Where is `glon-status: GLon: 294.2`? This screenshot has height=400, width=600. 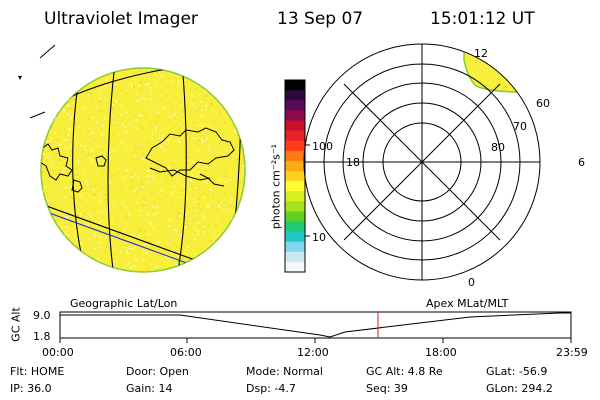 glon-status: GLon: 294.2 is located at coordinates (519, 388).